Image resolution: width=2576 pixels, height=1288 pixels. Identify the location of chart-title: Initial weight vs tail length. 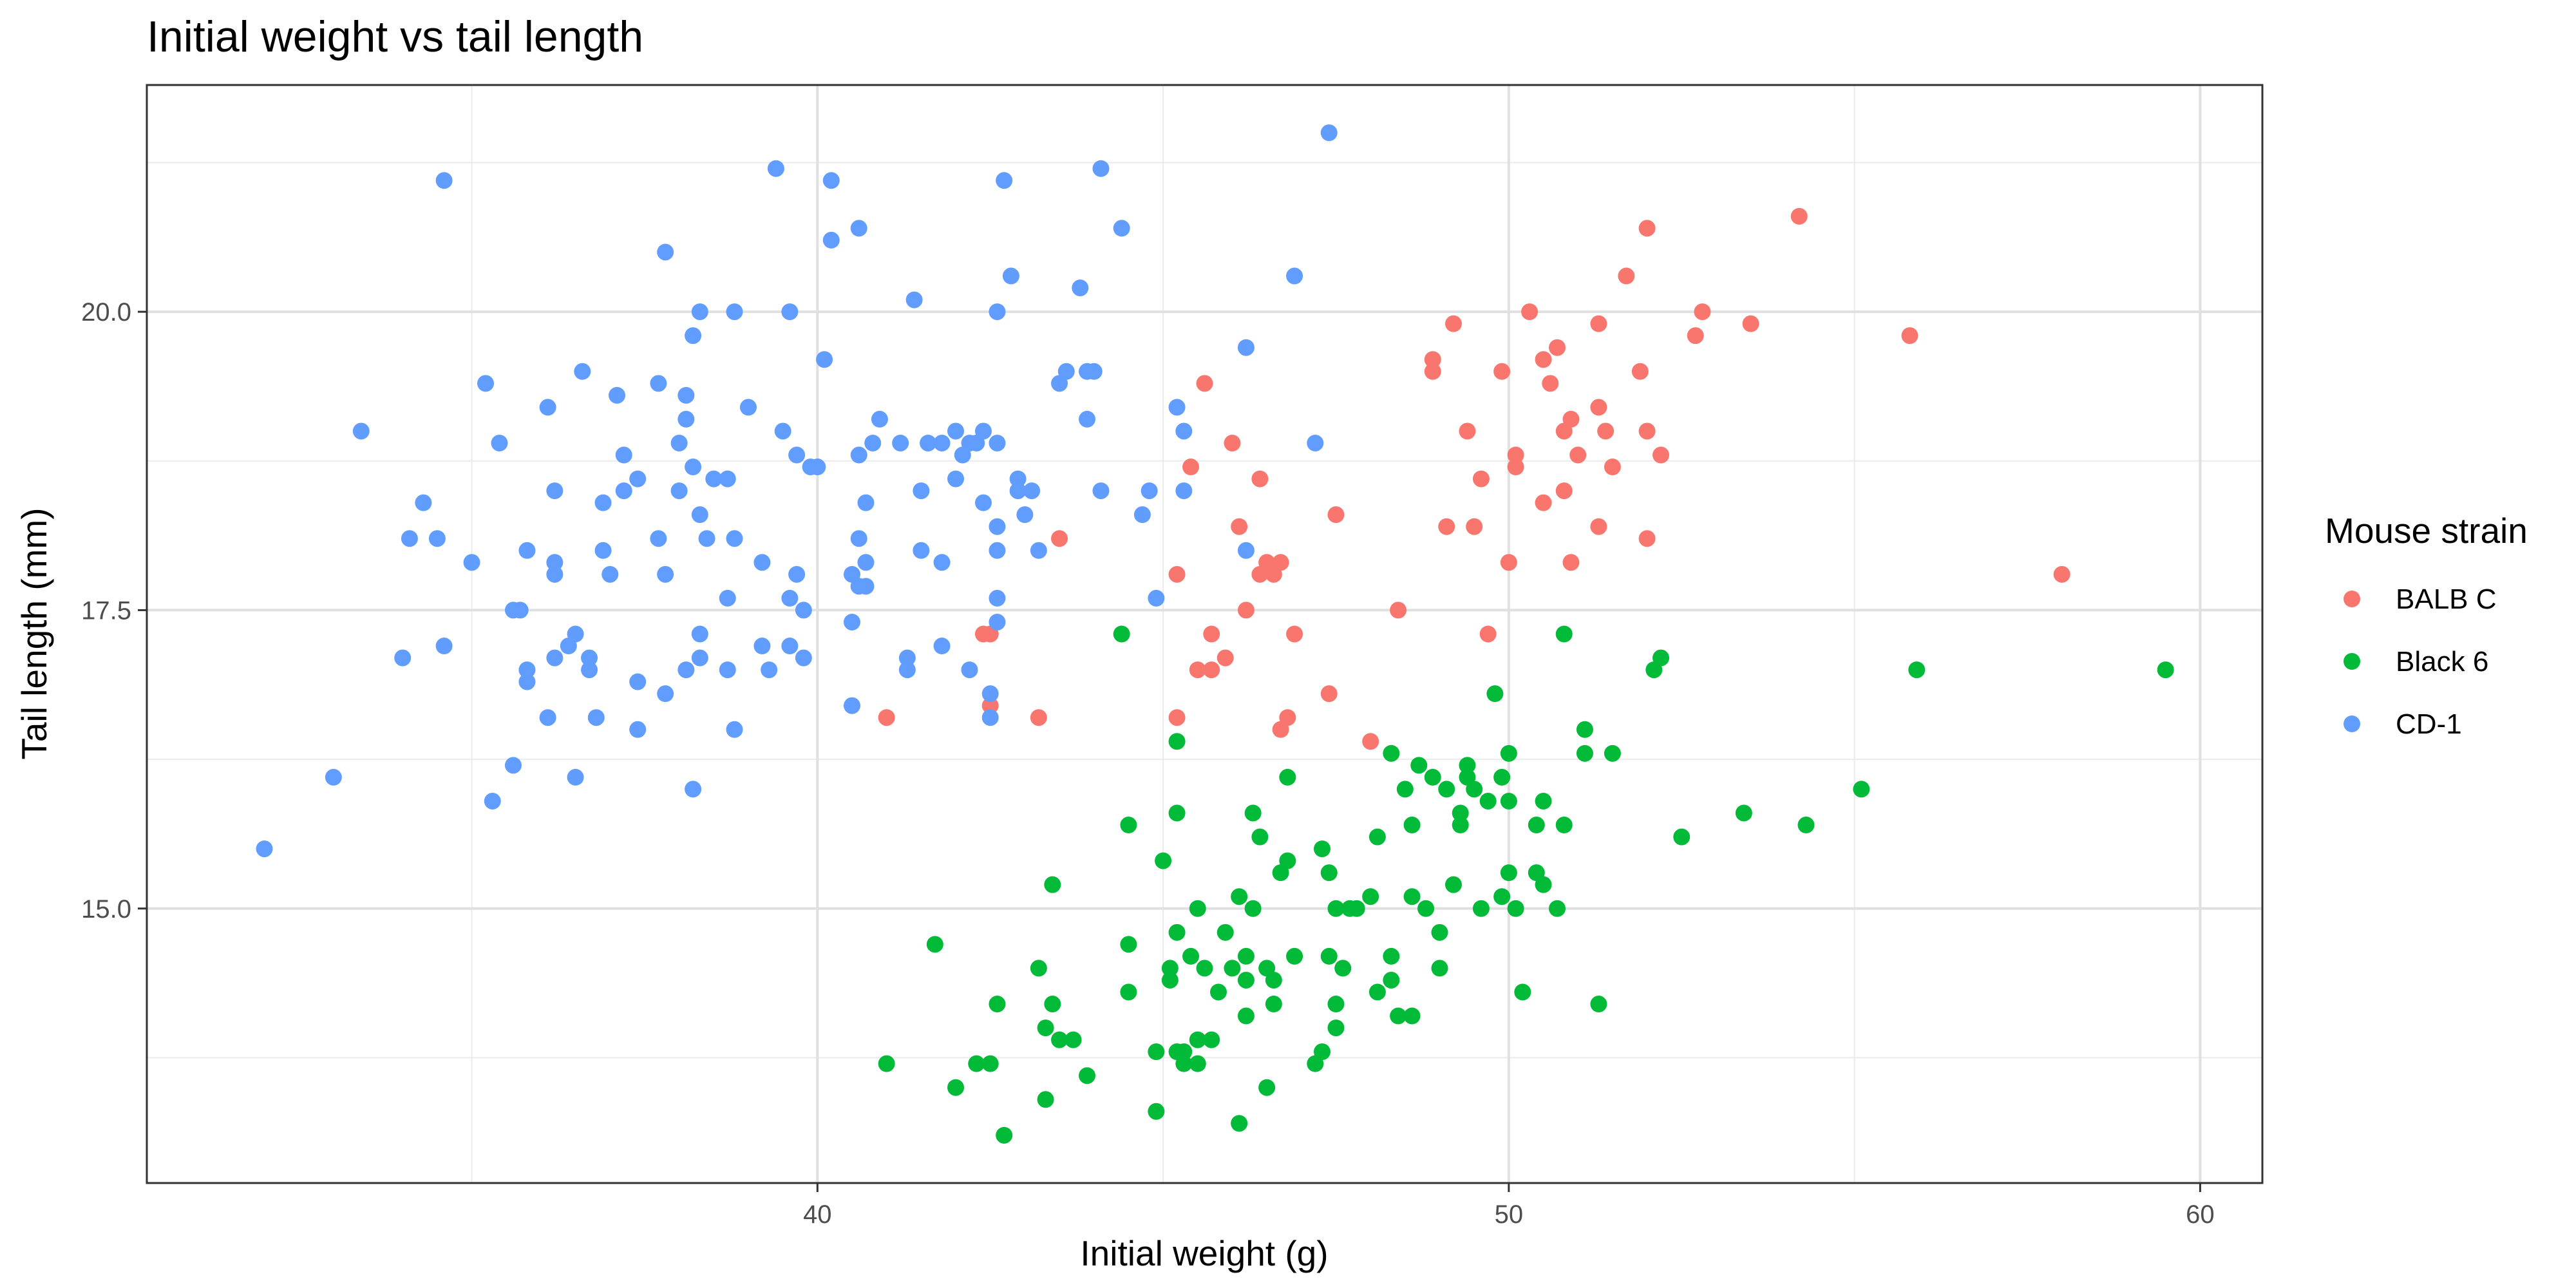
(395, 36).